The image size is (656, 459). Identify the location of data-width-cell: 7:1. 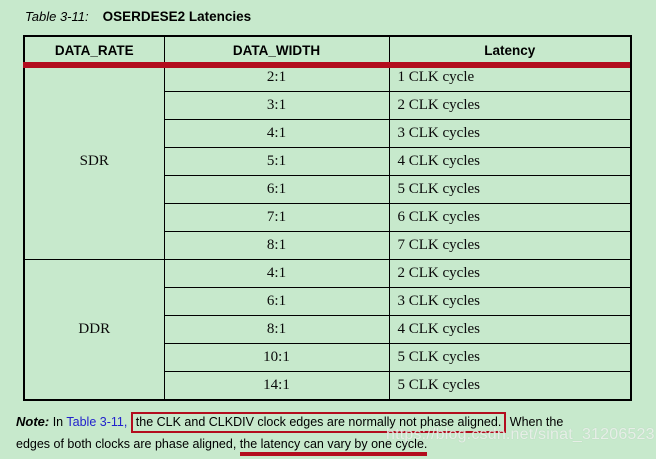
(276, 217).